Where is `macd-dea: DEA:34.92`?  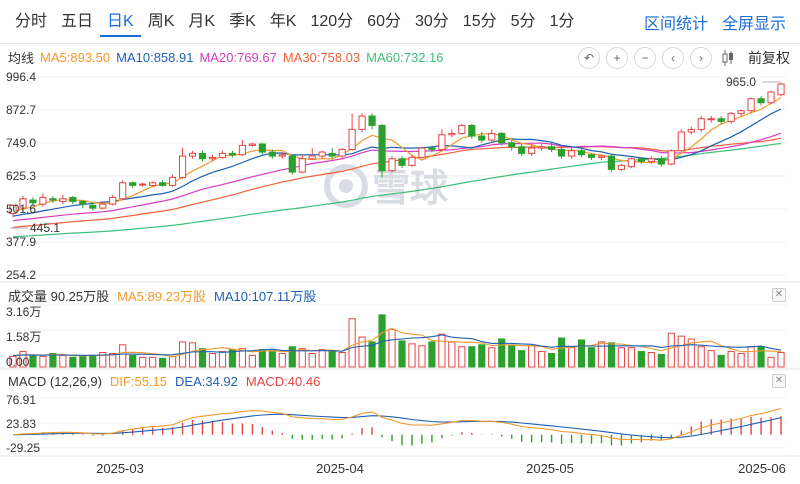 macd-dea: DEA:34.92 is located at coordinates (206, 381).